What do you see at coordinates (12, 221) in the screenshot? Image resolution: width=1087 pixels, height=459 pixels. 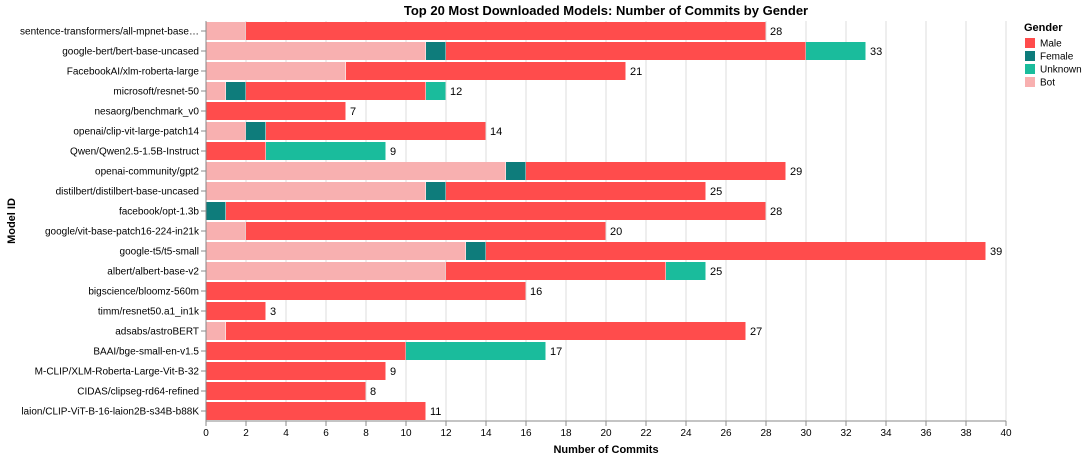 I see `y-axis-title: Model ID` at bounding box center [12, 221].